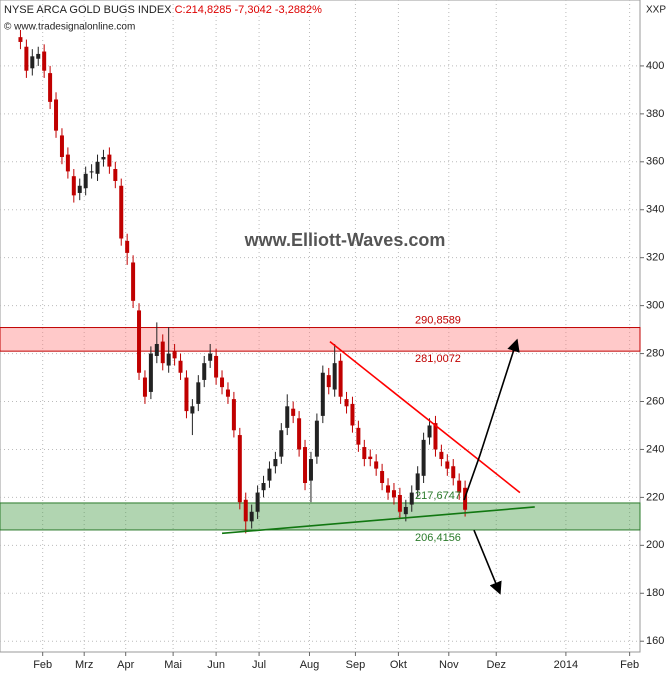 This screenshot has width=670, height=676. I want to click on watermark: www.Elliott-Waves.com, so click(345, 240).